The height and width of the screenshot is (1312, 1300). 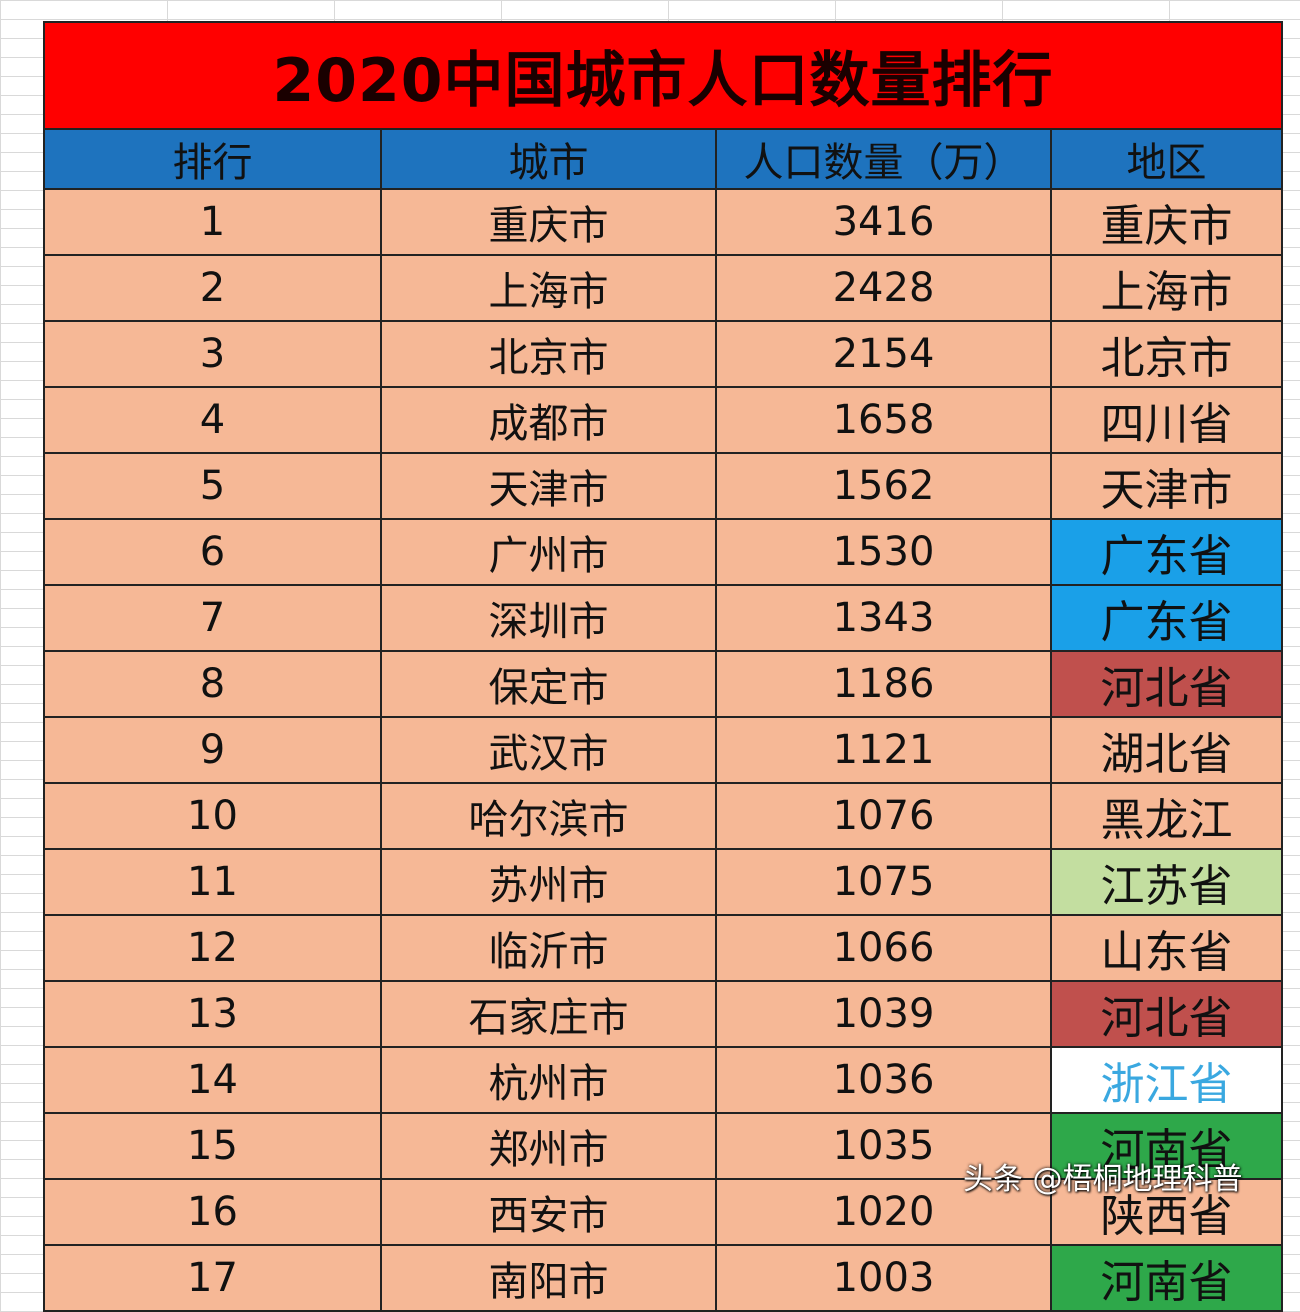 I want to click on column-header-region: 地区, so click(x=1165, y=160).